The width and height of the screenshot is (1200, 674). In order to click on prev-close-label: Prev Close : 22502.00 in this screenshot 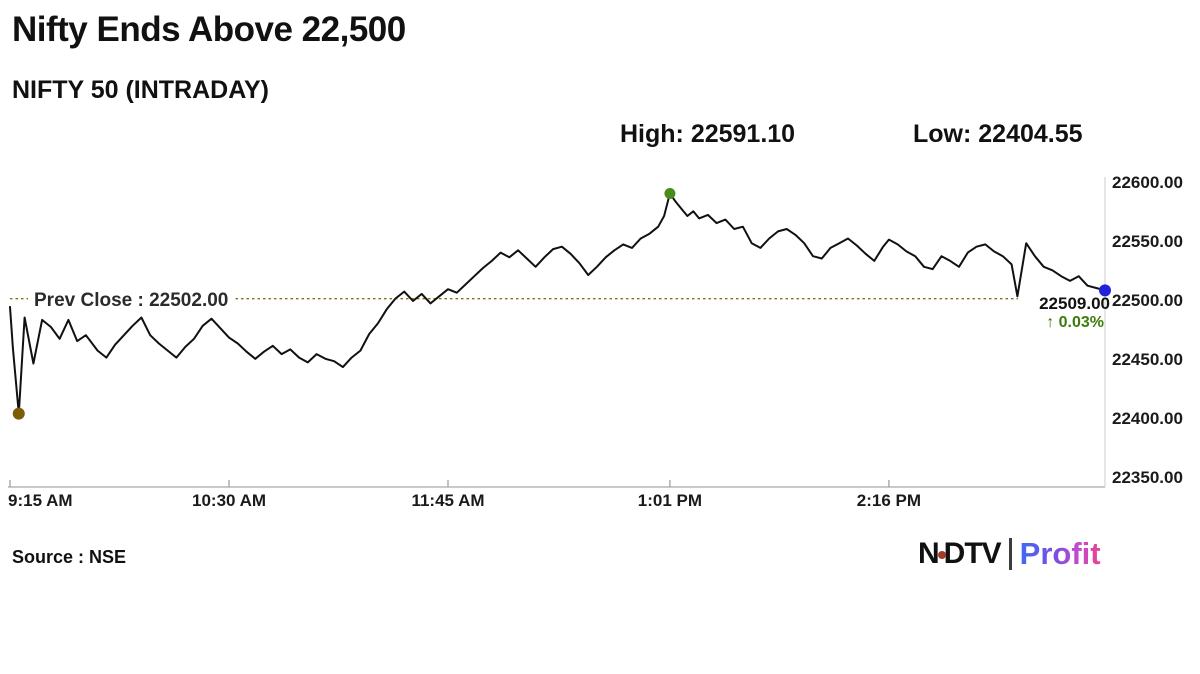, I will do `click(131, 301)`.